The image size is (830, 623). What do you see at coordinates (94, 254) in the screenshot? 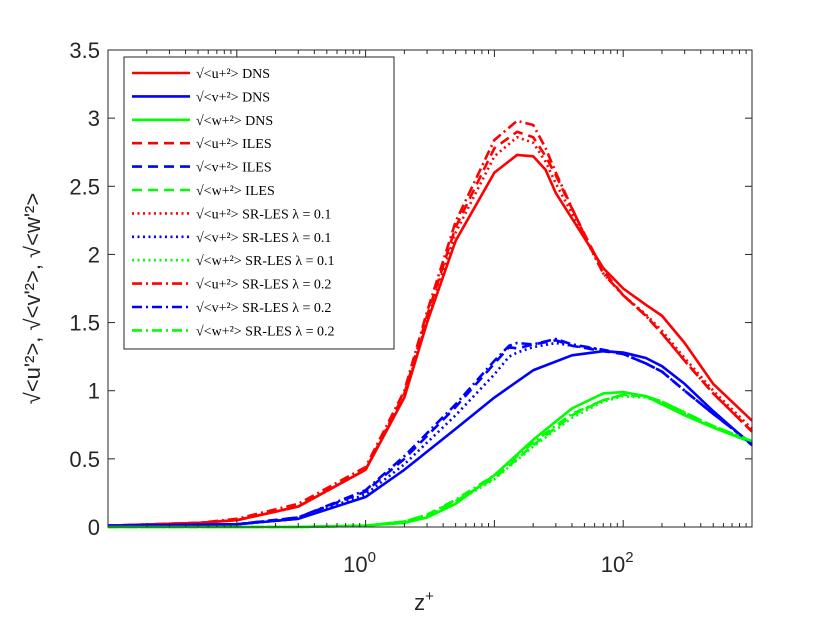
I see `y-tick-label: 2` at bounding box center [94, 254].